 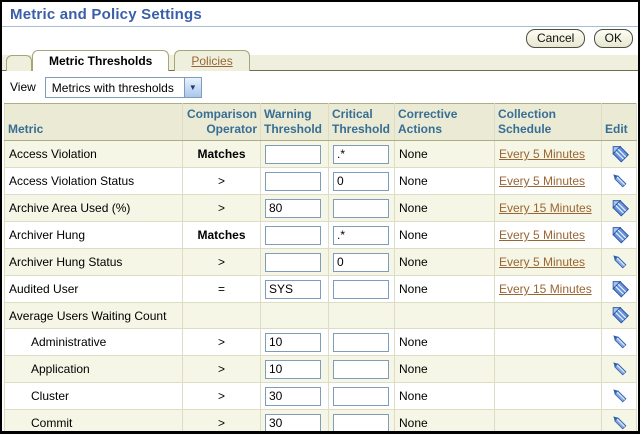 What do you see at coordinates (555, 38) in the screenshot?
I see `cancel-button: Cancel` at bounding box center [555, 38].